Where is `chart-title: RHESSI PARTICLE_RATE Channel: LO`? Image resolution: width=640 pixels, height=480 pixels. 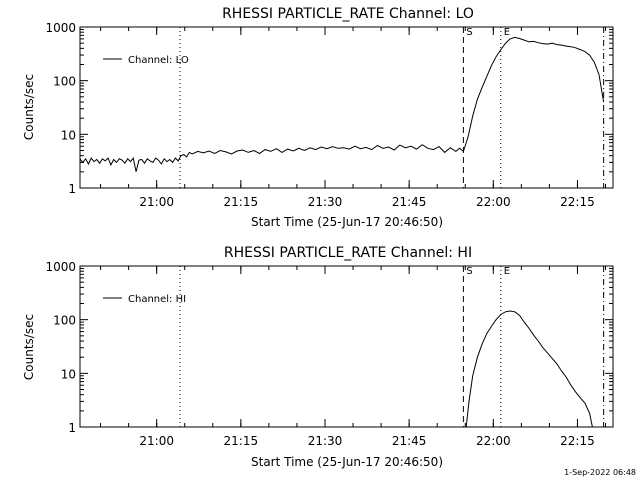
chart-title: RHESSI PARTICLE_RATE Channel: LO is located at coordinates (348, 14).